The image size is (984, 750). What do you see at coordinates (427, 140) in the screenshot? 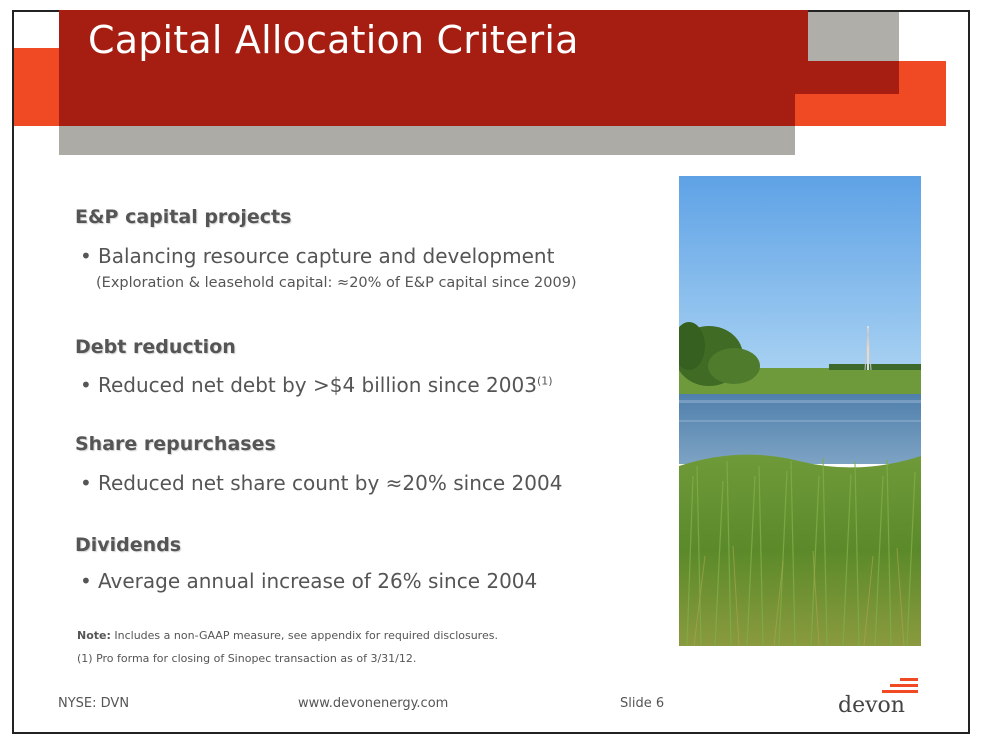
I see `header-gray-bar` at bounding box center [427, 140].